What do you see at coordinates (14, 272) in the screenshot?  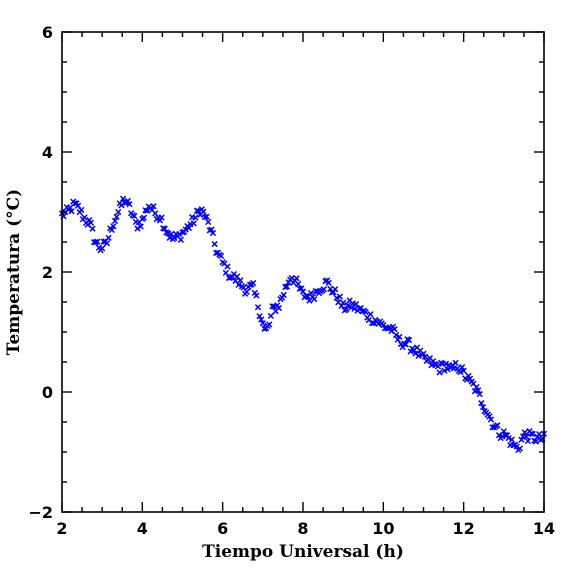 I see `y-axis-title: Temperatura (°C)` at bounding box center [14, 272].